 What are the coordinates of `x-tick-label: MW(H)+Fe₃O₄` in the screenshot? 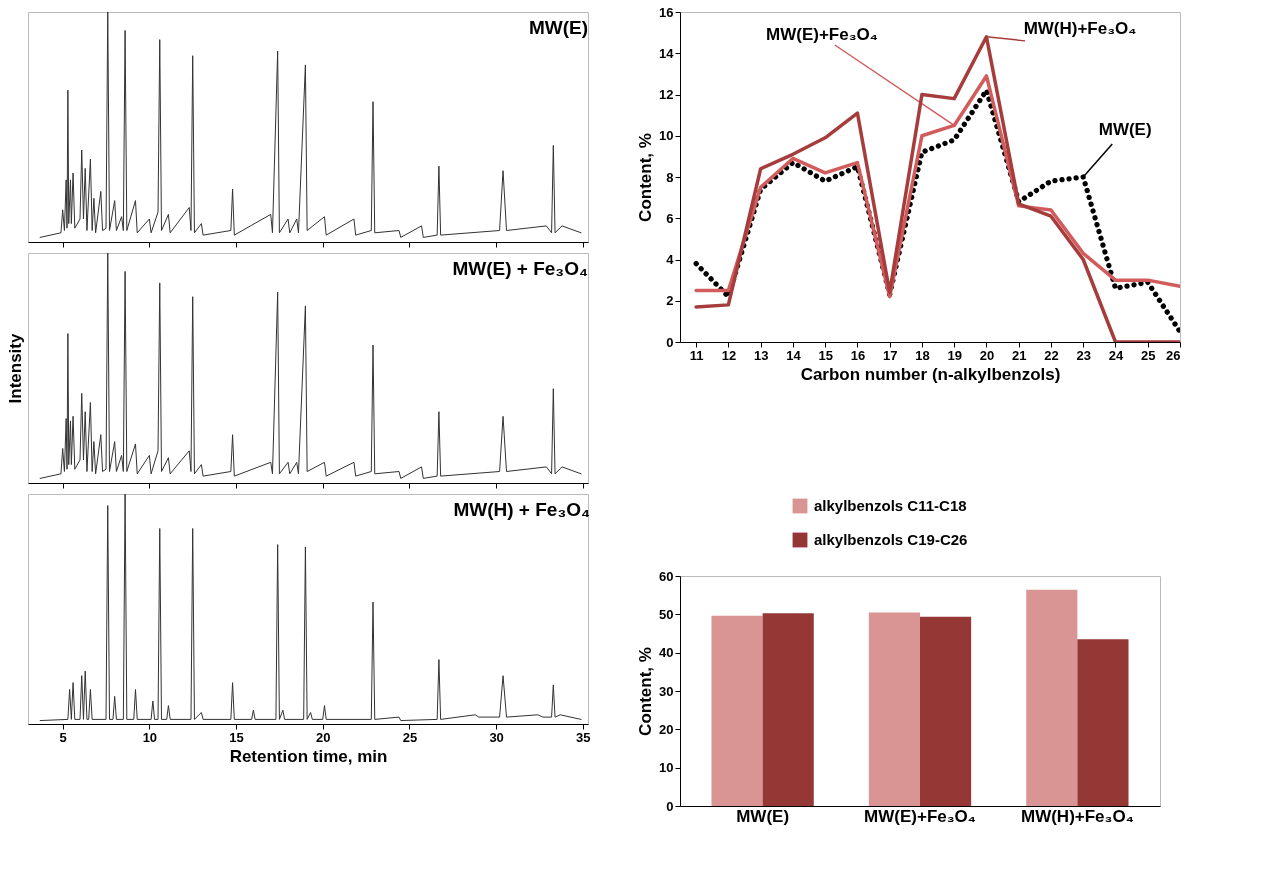 It's located at (1077, 816).